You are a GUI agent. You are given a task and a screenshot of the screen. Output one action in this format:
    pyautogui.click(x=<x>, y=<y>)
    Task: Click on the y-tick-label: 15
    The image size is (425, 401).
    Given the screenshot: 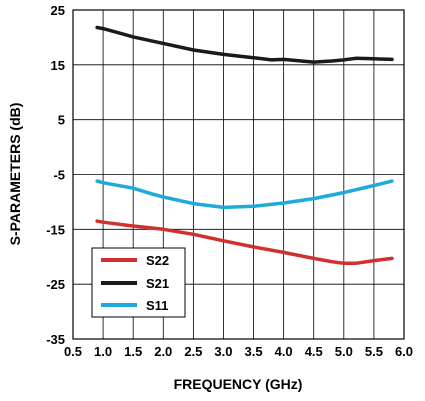 What is the action you would take?
    pyautogui.click(x=58, y=65)
    